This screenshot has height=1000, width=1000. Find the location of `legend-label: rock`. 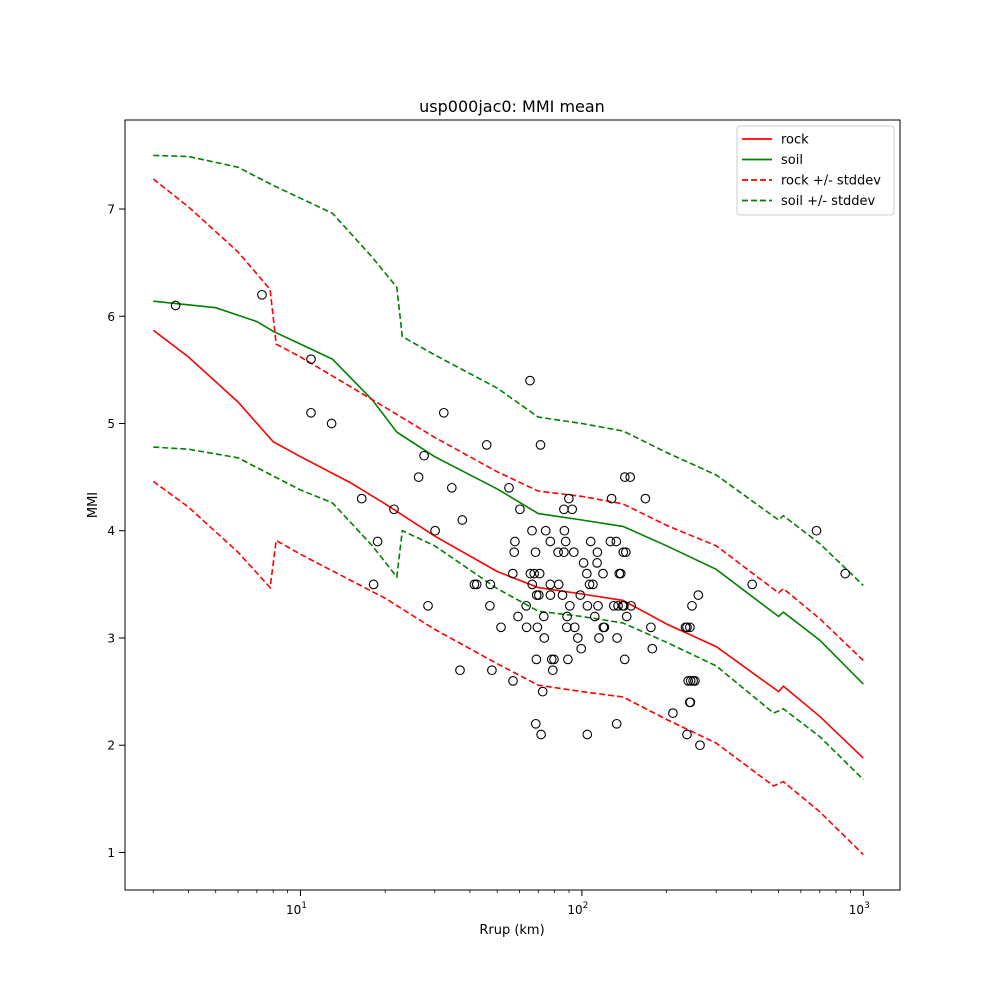

legend-label: rock is located at coordinates (795, 140).